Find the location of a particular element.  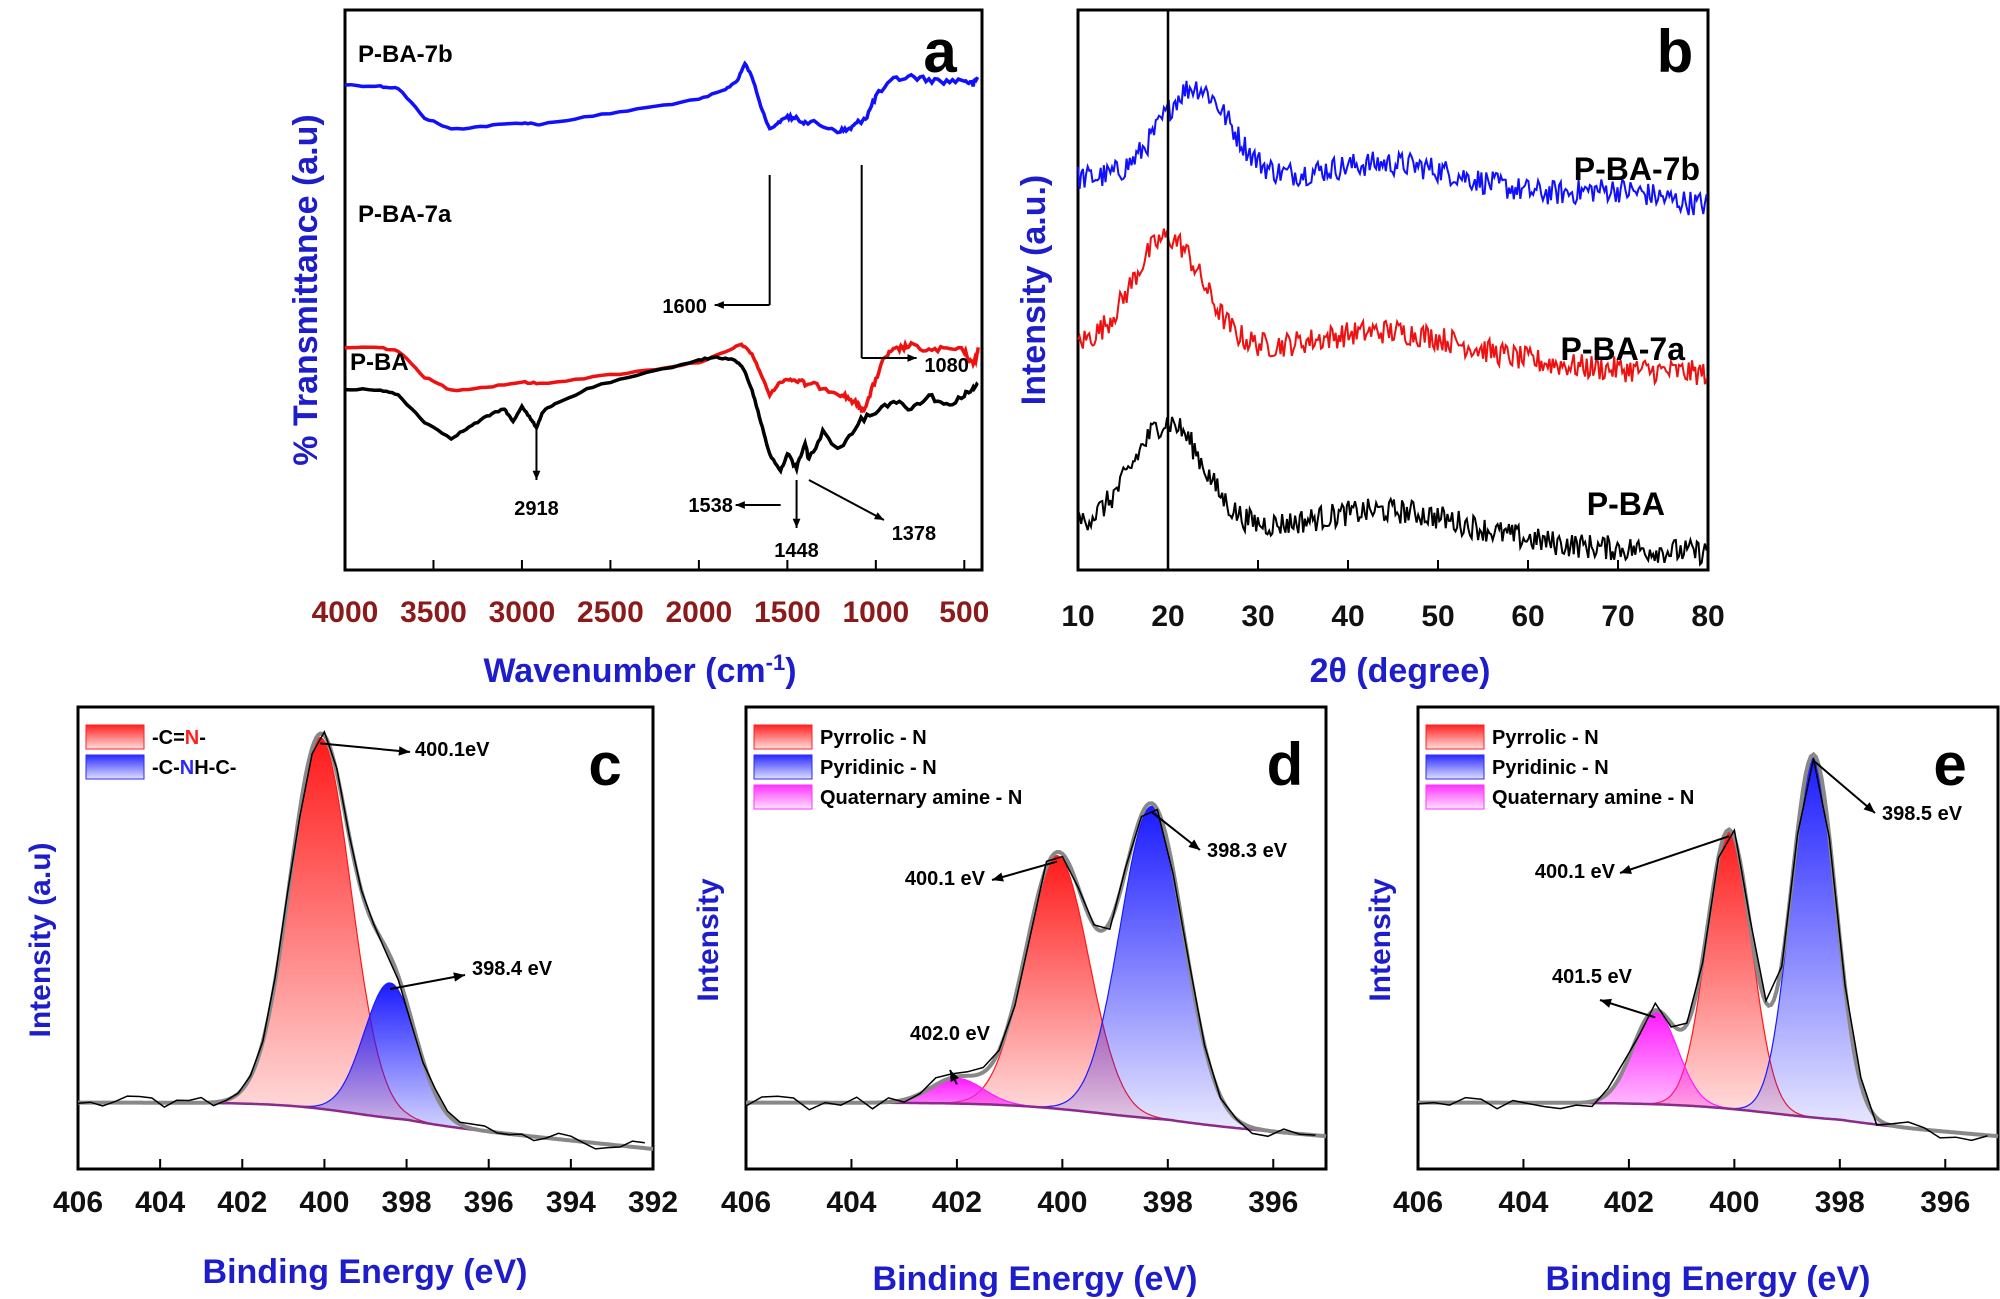

panel-a-frame is located at coordinates (663, 290).